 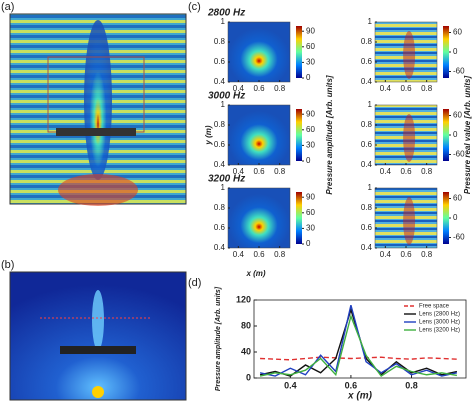 What do you see at coordinates (434, 307) in the screenshot?
I see `legend-label: Free space` at bounding box center [434, 307].